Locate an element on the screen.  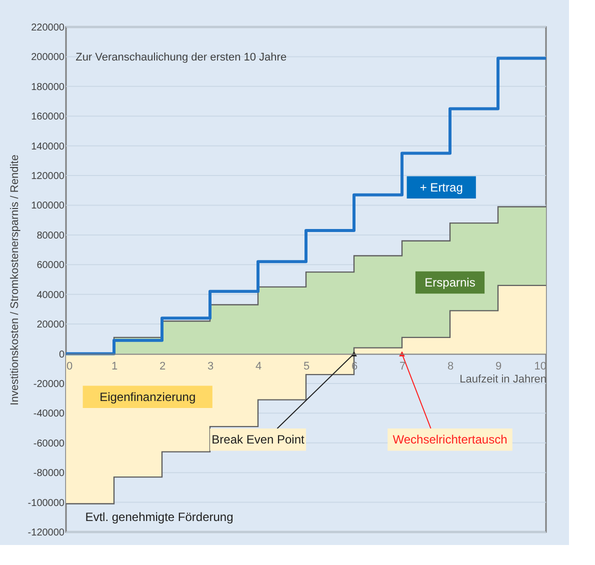
series-label: Ersparnis is located at coordinates (450, 282).